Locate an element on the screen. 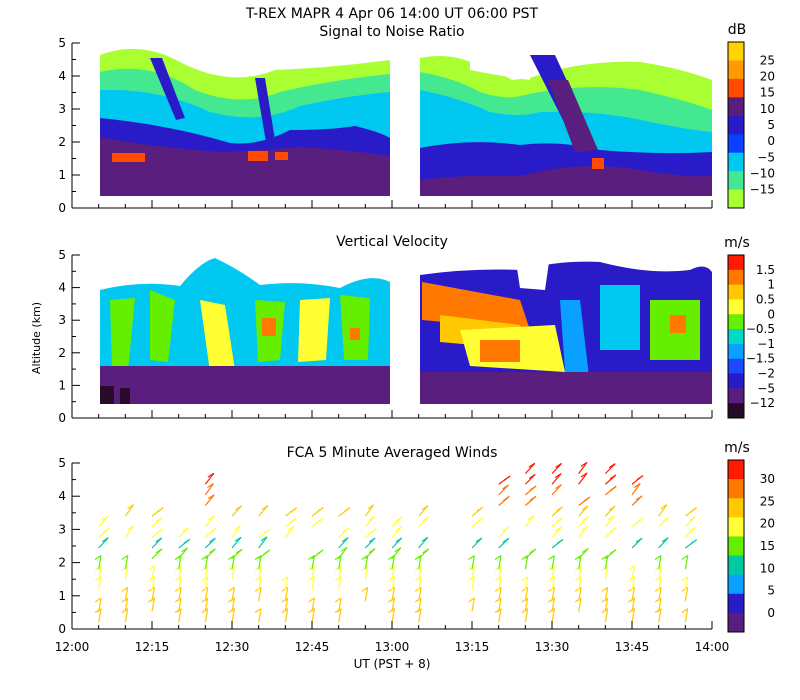 Image resolution: width=800 pixels, height=700 pixels. x-tick-label: 12:30 is located at coordinates (232, 647).